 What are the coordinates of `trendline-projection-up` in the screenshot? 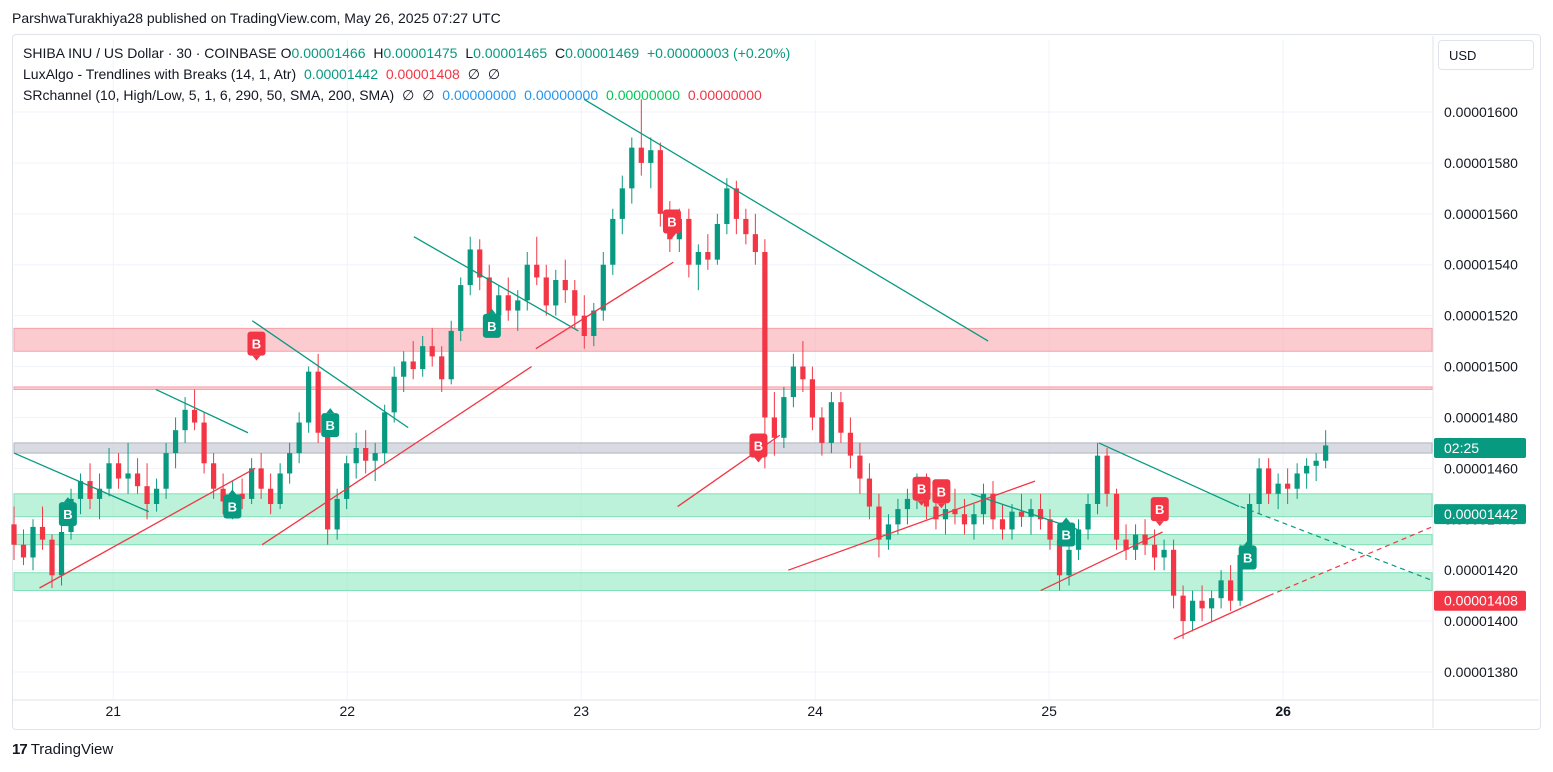 It's located at (1350, 561).